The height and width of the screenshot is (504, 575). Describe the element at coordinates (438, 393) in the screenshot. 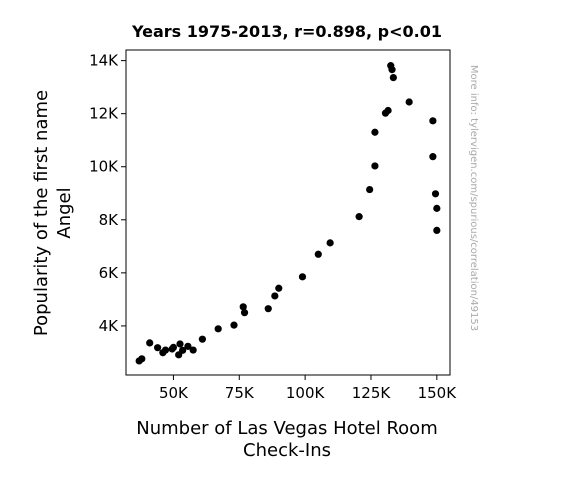

I see `x-tick-label: 150K` at that location.